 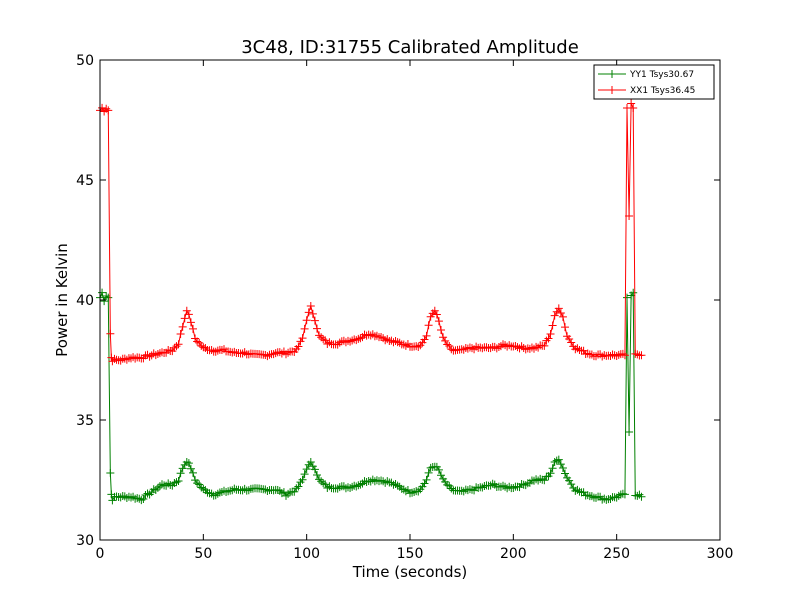 I want to click on y-tick-label: 45, so click(x=85, y=181).